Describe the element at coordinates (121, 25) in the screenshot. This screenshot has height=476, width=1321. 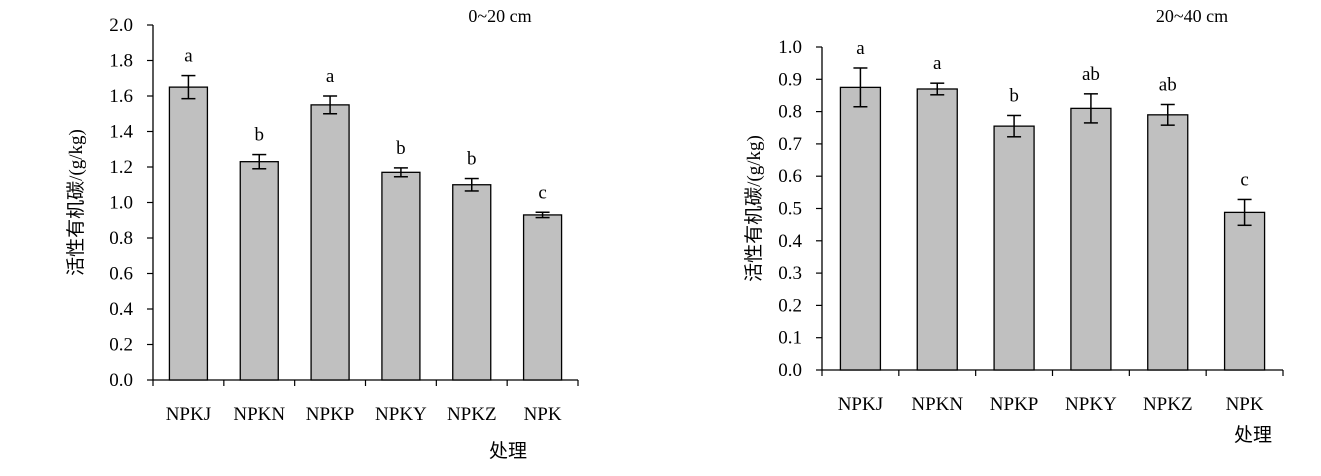
I see `y-tick-label: 2.0` at that location.